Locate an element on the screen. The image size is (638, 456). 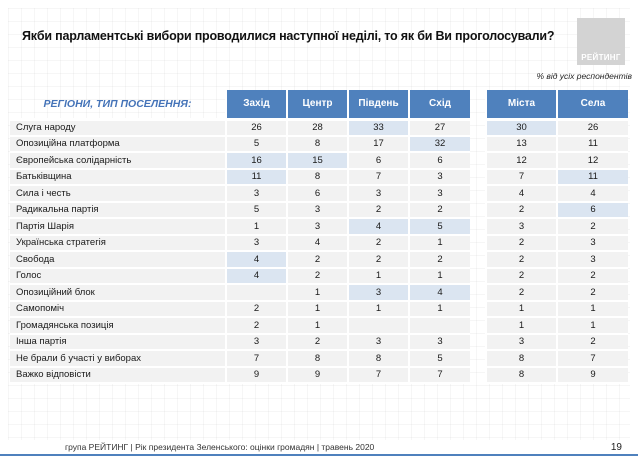
column-header-4: Схід is located at coordinates (439, 105).